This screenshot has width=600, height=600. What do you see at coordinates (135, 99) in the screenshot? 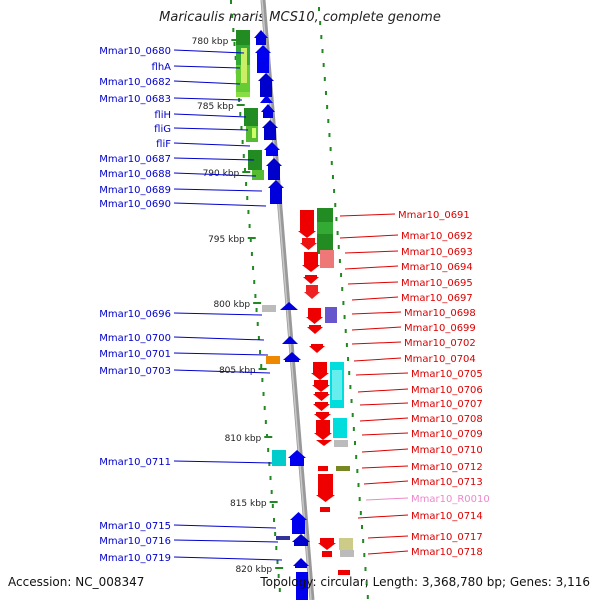
I see `gene-label-forward: Mmar10_0683` at bounding box center [135, 99].